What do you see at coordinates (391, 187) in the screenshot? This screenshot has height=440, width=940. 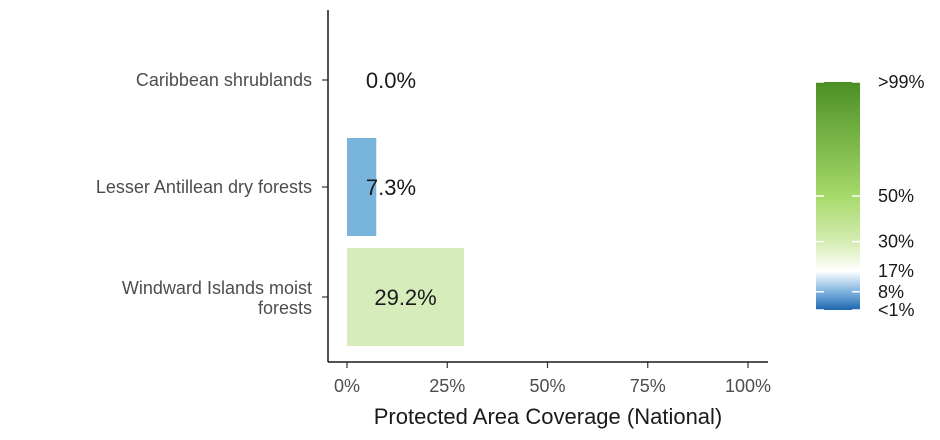 I see `data-label: 7.3%` at bounding box center [391, 187].